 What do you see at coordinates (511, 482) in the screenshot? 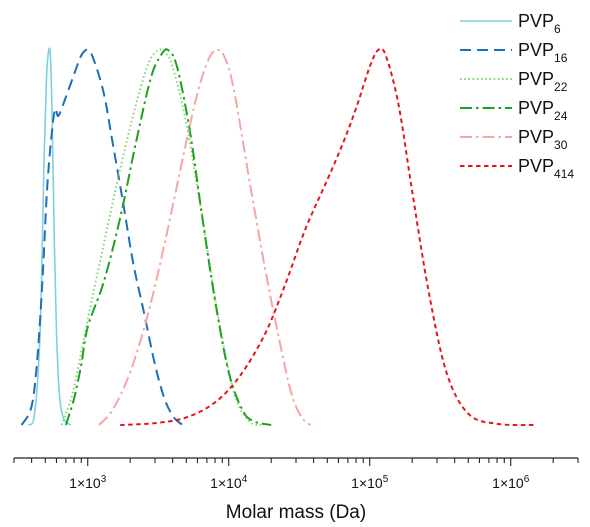
I see `x-tick-label: 1×10⁶` at bounding box center [511, 482].